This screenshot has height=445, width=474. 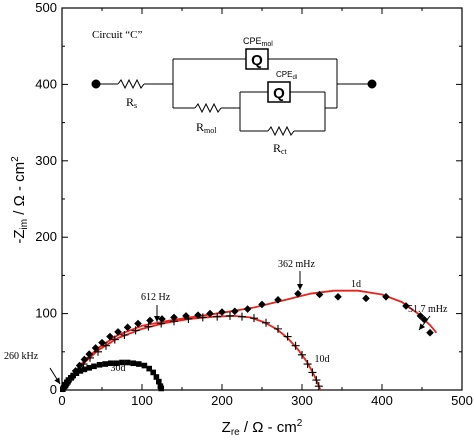 What do you see at coordinates (131, 102) in the screenshot?
I see `rs-label: Rs` at bounding box center [131, 102].